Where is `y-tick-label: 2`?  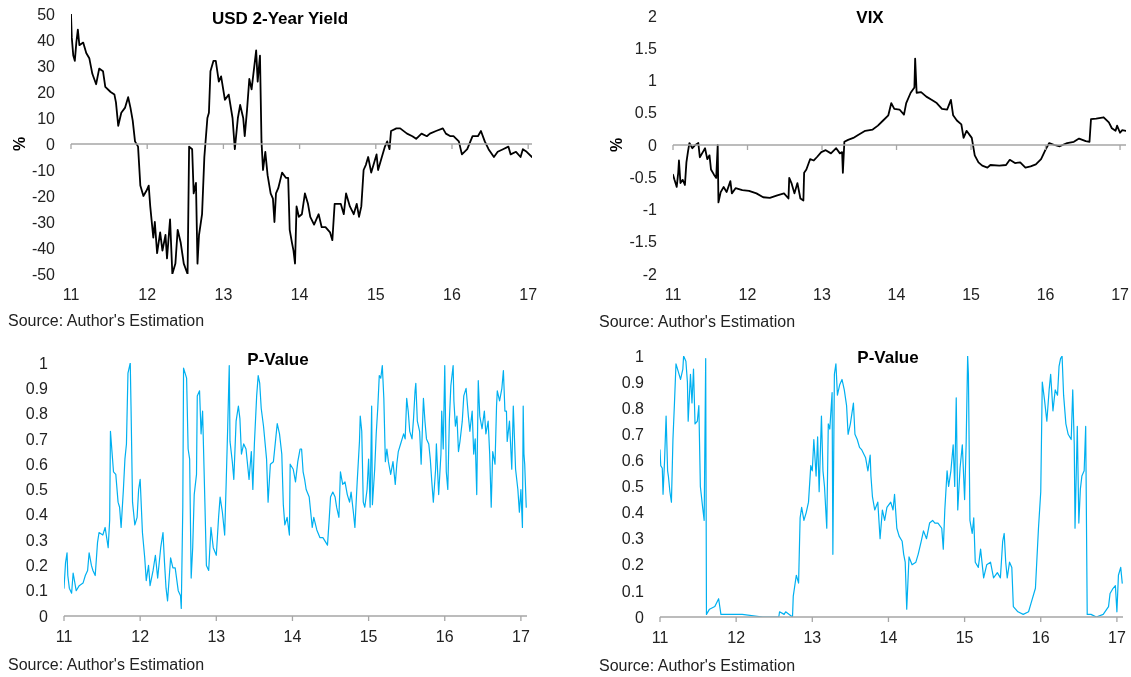
y-tick-label: 2 is located at coordinates (653, 16).